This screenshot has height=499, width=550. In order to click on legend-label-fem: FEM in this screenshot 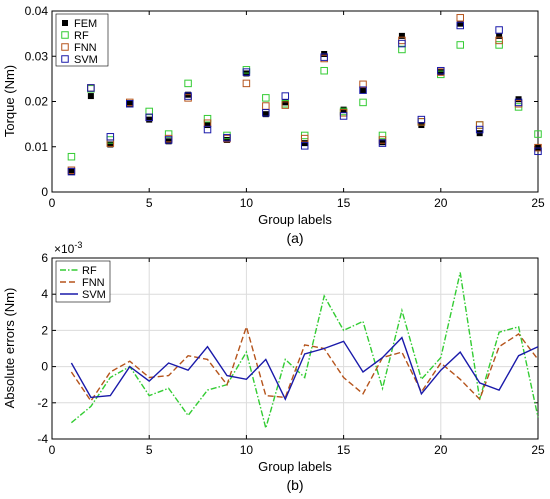, I will do `click(85, 24)`.